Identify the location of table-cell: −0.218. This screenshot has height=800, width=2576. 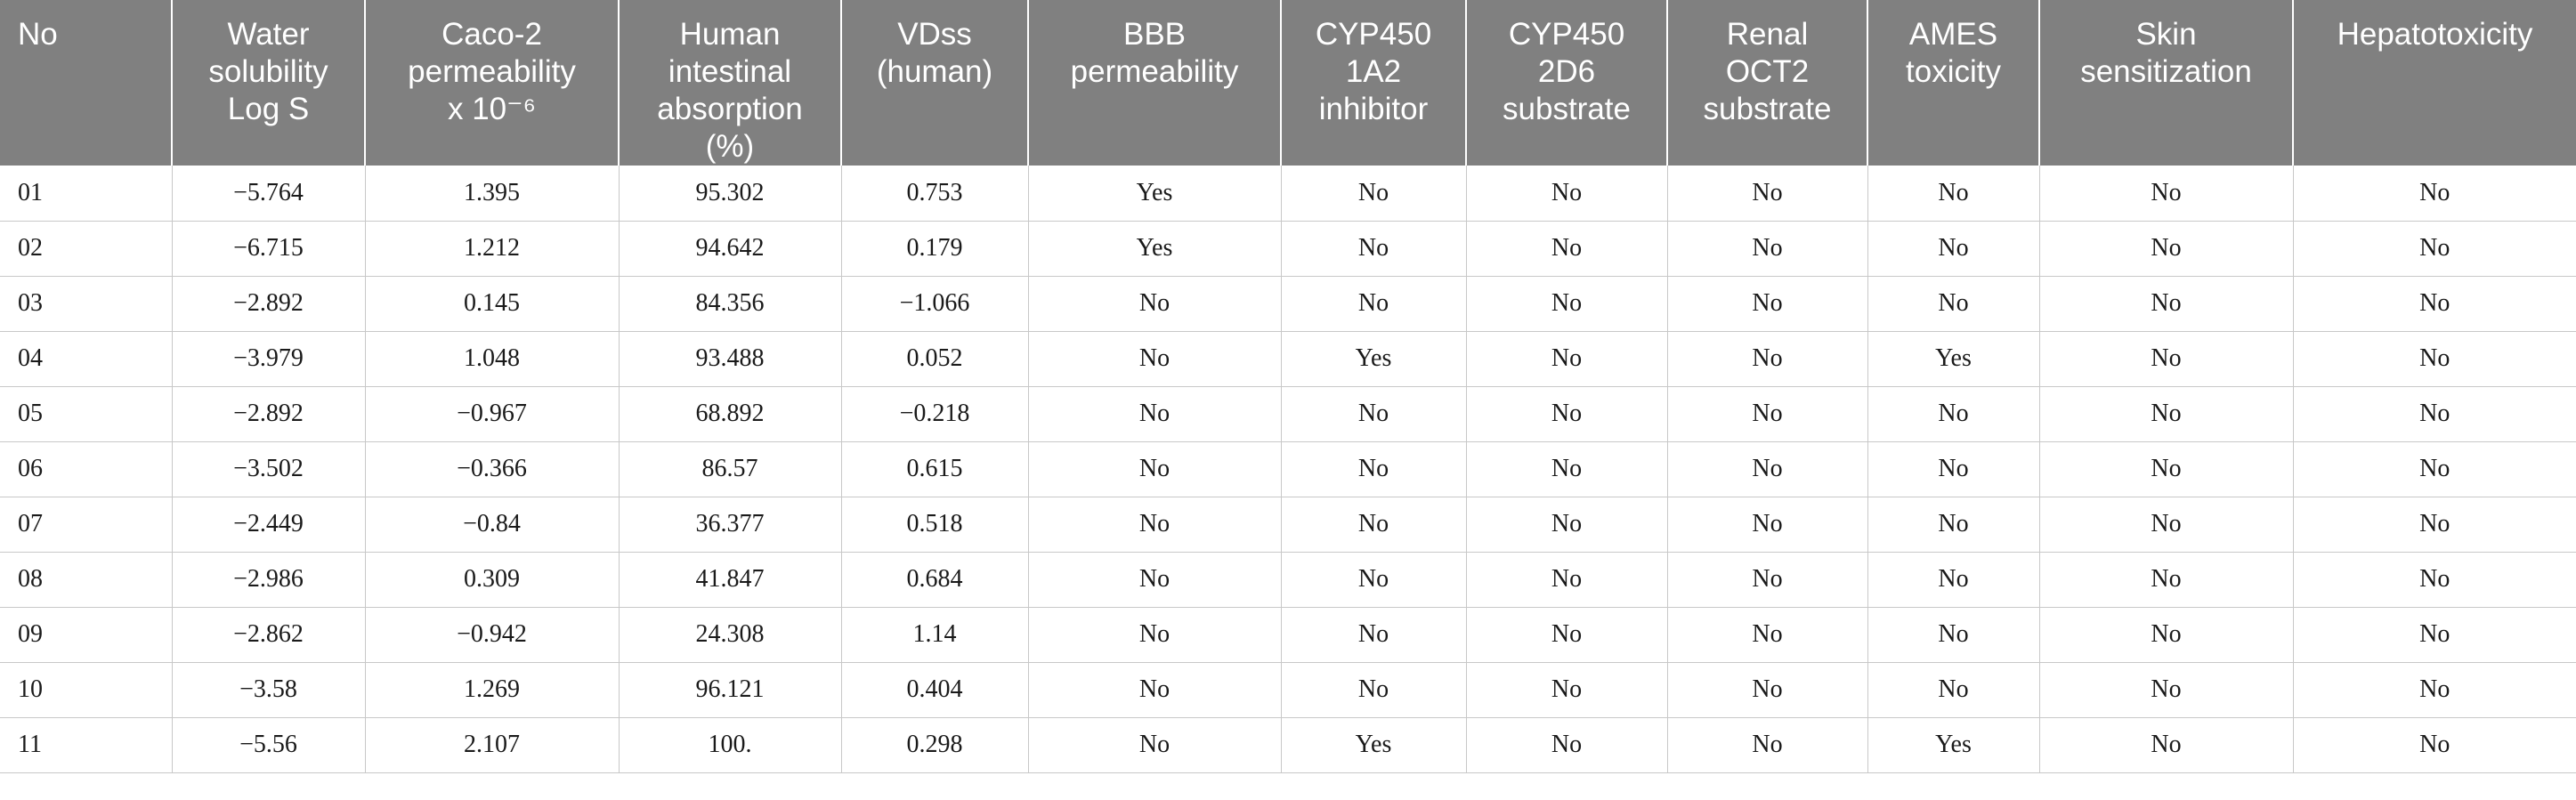
(935, 414).